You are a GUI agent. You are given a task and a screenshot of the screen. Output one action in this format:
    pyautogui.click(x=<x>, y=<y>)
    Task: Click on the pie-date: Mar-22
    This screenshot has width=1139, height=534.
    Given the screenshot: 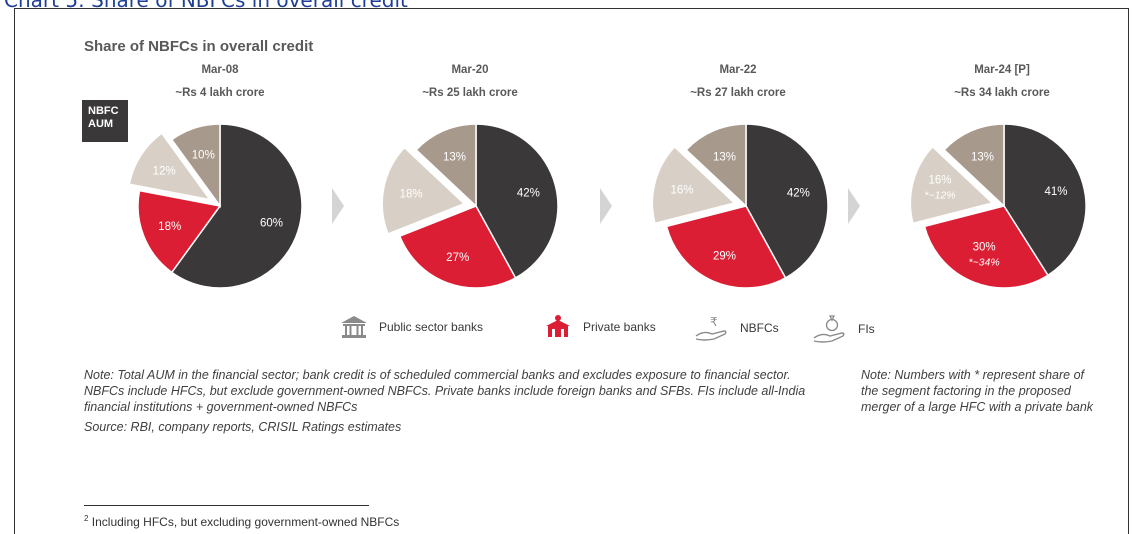 What is the action you would take?
    pyautogui.click(x=738, y=70)
    